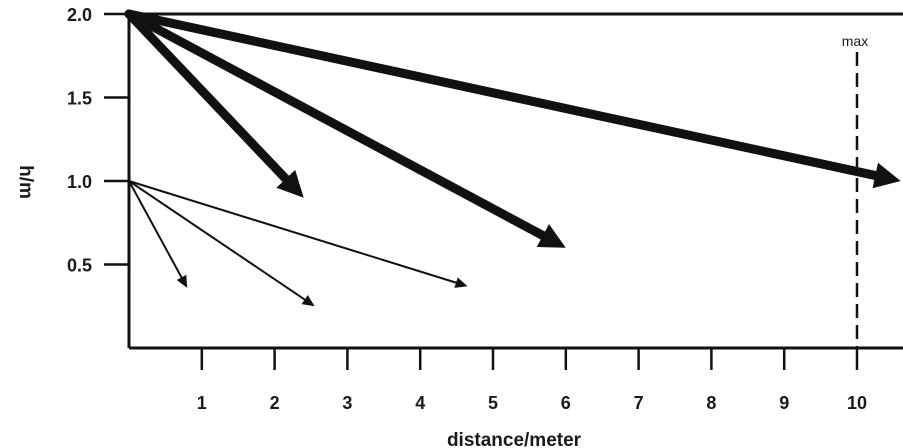  What do you see at coordinates (275, 403) in the screenshot?
I see `x-tick-label: 2` at bounding box center [275, 403].